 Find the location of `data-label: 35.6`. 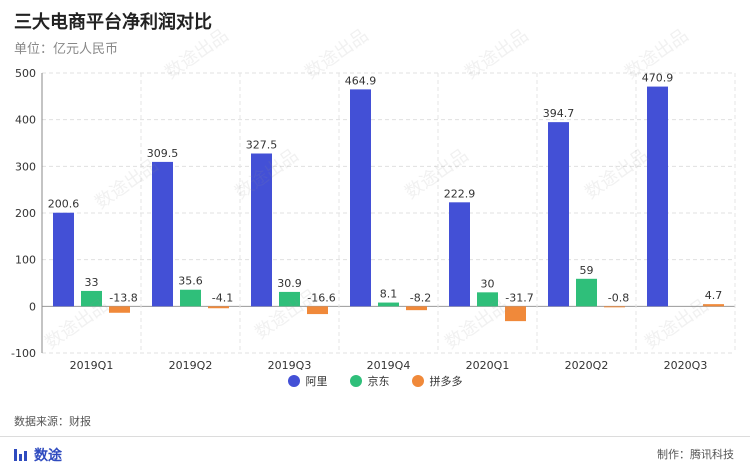

data-label: 35.6 is located at coordinates (190, 281).